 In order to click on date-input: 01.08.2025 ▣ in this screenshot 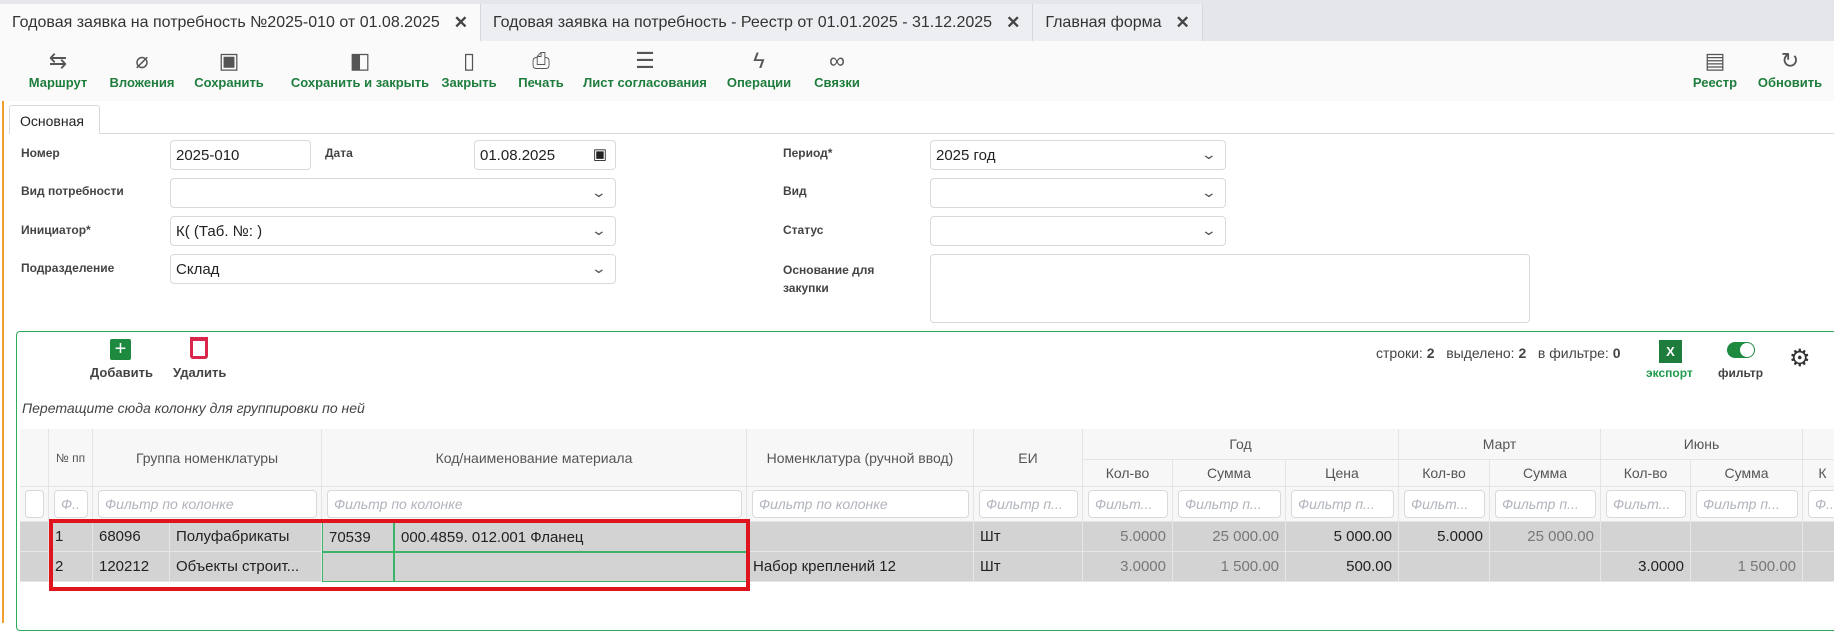, I will do `click(545, 155)`.